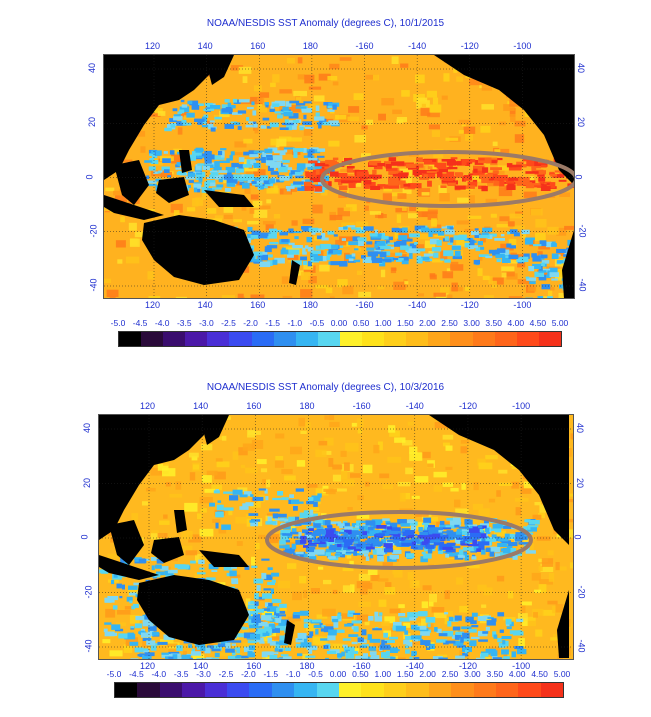 The image size is (651, 717). Describe the element at coordinates (238, 690) in the screenshot. I see `colorbar-swatch` at that location.